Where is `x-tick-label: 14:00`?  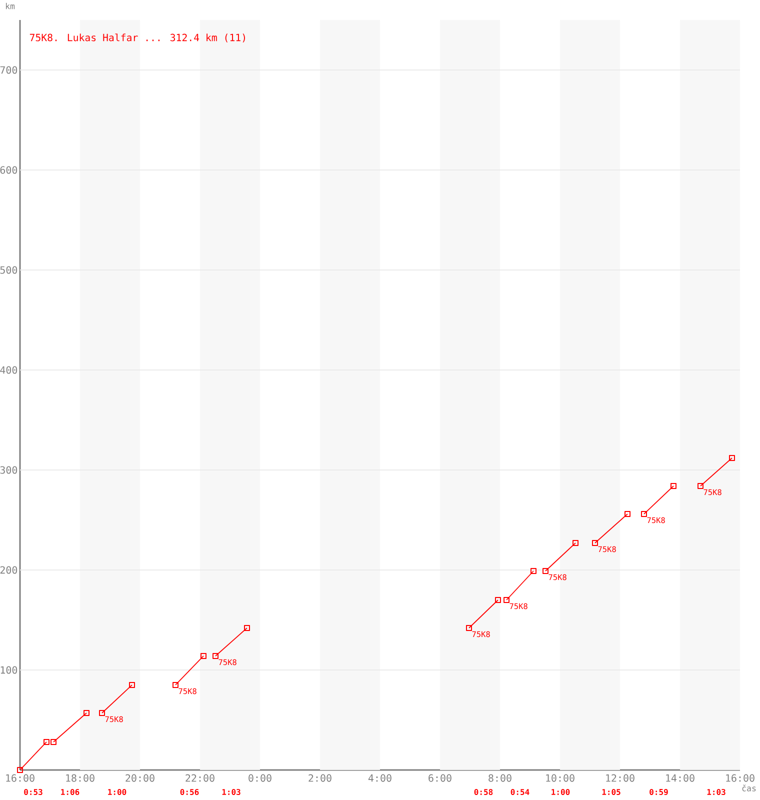
x-tick-label: 14:00 is located at coordinates (680, 778).